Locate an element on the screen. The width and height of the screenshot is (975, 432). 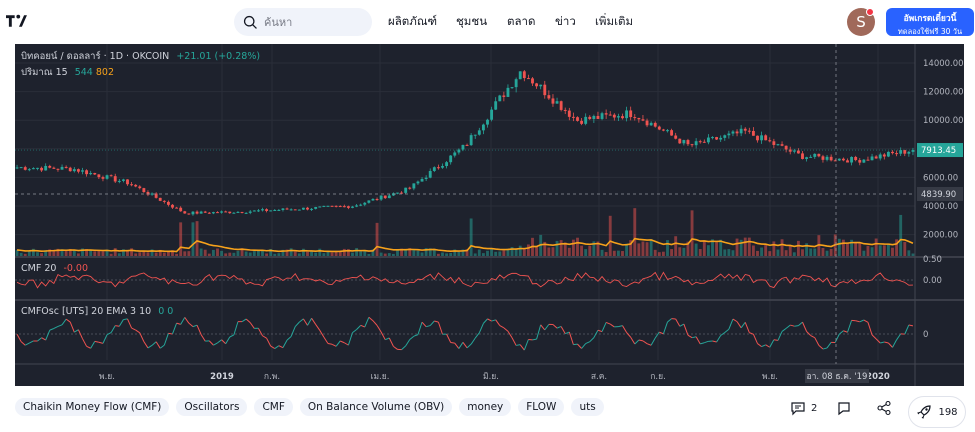
boost-button: 198 is located at coordinates (937, 412).